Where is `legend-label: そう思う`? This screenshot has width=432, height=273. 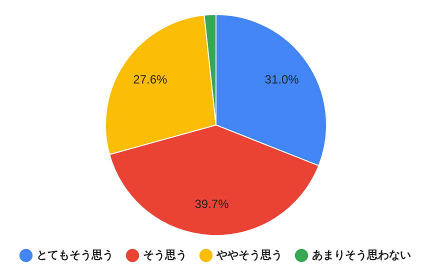
legend-label: そう思う is located at coordinates (165, 255).